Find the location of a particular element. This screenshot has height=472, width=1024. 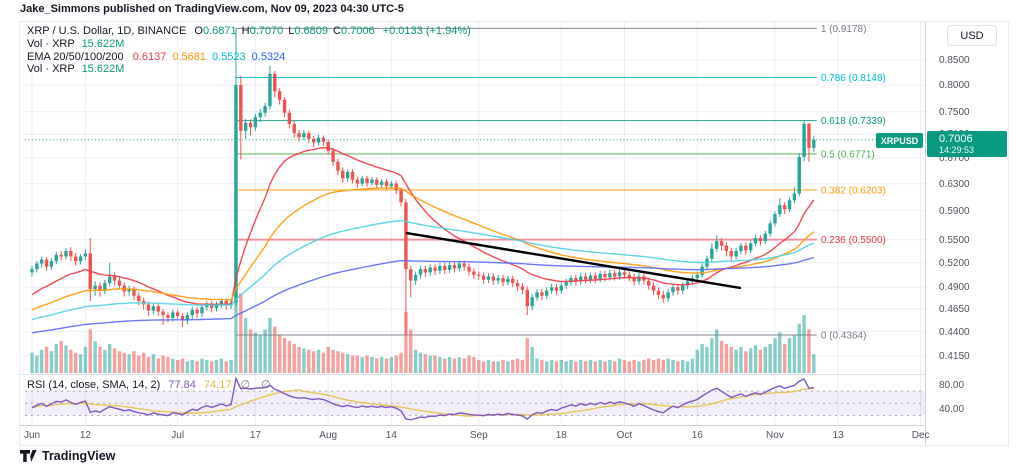

ohlc-value: 0.7006 is located at coordinates (357, 31).